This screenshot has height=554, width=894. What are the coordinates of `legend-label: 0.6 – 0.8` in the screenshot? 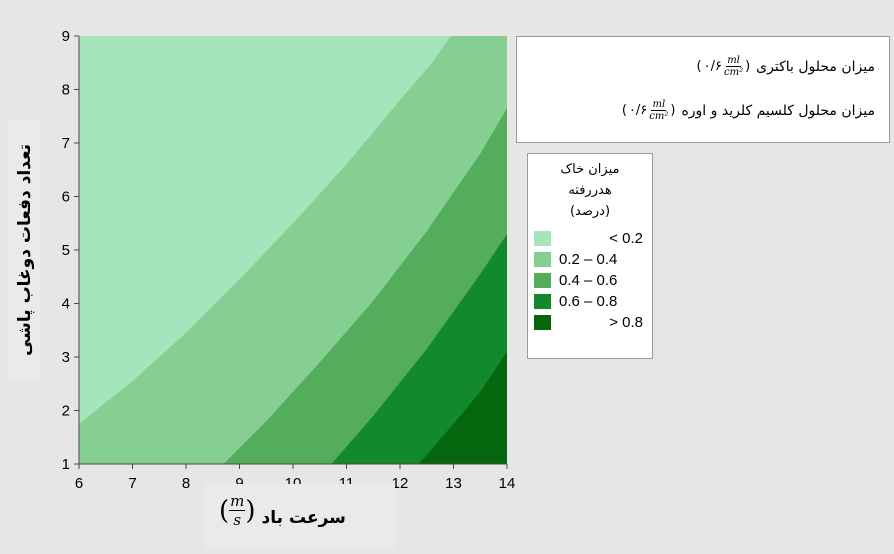 It's located at (588, 301).